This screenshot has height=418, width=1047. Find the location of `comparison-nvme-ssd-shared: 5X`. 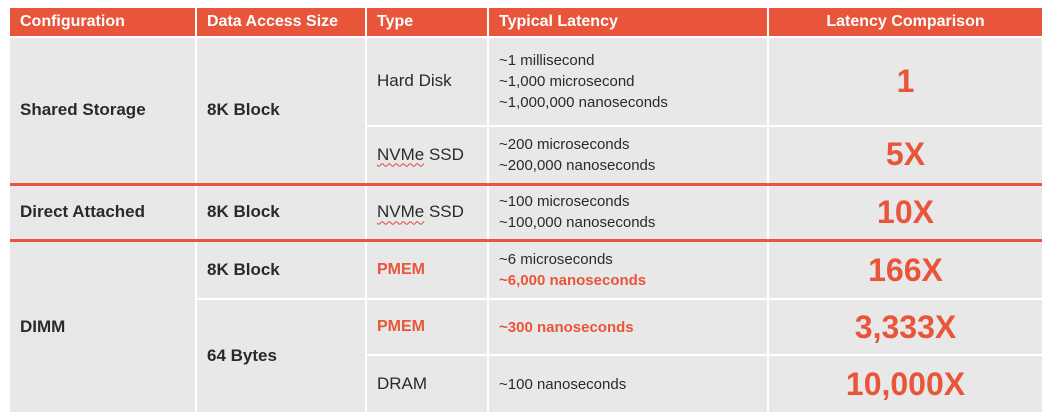

comparison-nvme-ssd-shared: 5X is located at coordinates (905, 154).